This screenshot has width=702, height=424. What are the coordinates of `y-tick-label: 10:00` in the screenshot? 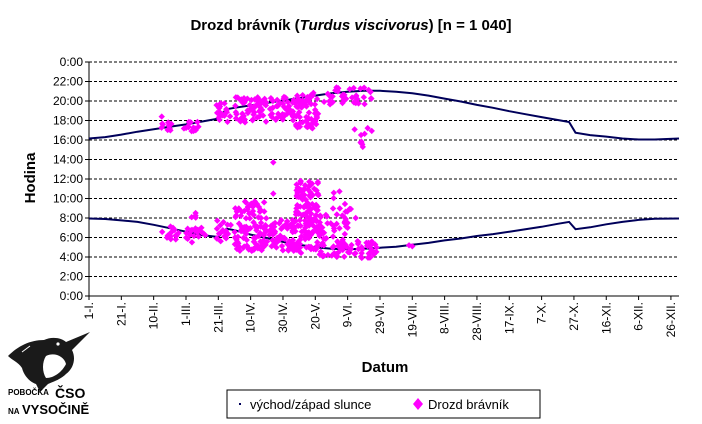 It's located at (68, 199).